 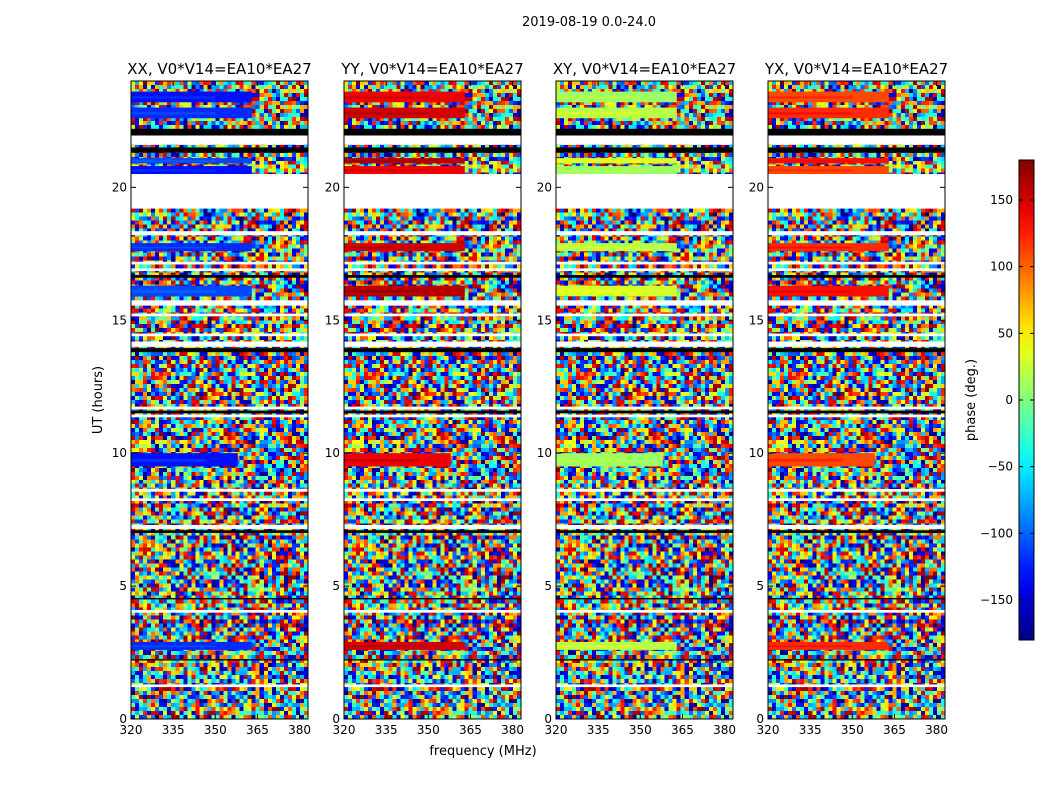 What do you see at coordinates (131, 730) in the screenshot?
I see `panel-0-xtick-label-320: 320` at bounding box center [131, 730].